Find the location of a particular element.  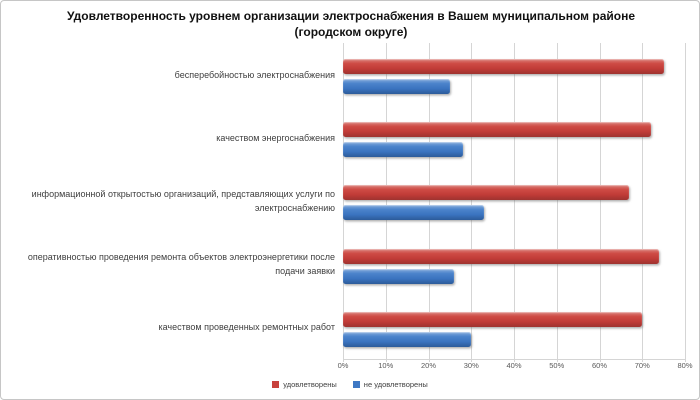

category-label: качеством проведенных ремонтных работ is located at coordinates (246, 327).